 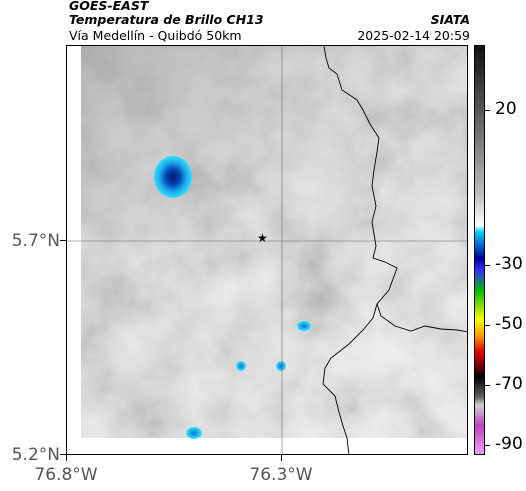 What do you see at coordinates (479, 250) in the screenshot?
I see `colorbar` at bounding box center [479, 250].